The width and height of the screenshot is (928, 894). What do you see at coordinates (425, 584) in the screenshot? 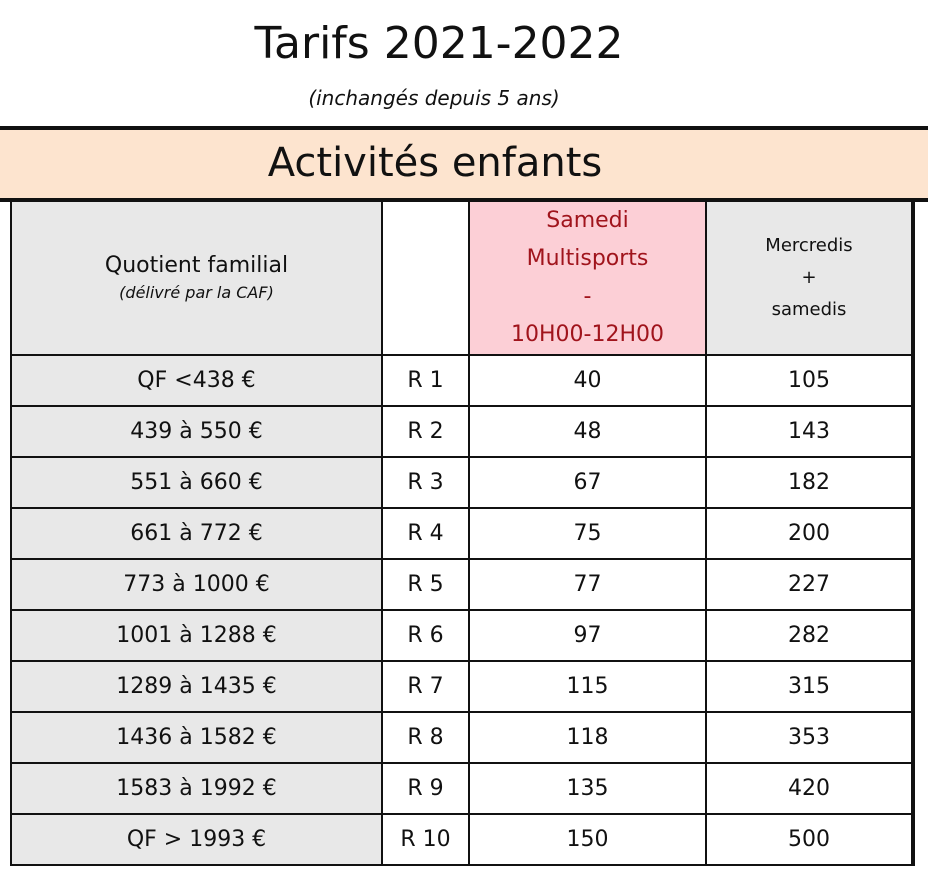
I see `cell-range: R 5` at bounding box center [425, 584].